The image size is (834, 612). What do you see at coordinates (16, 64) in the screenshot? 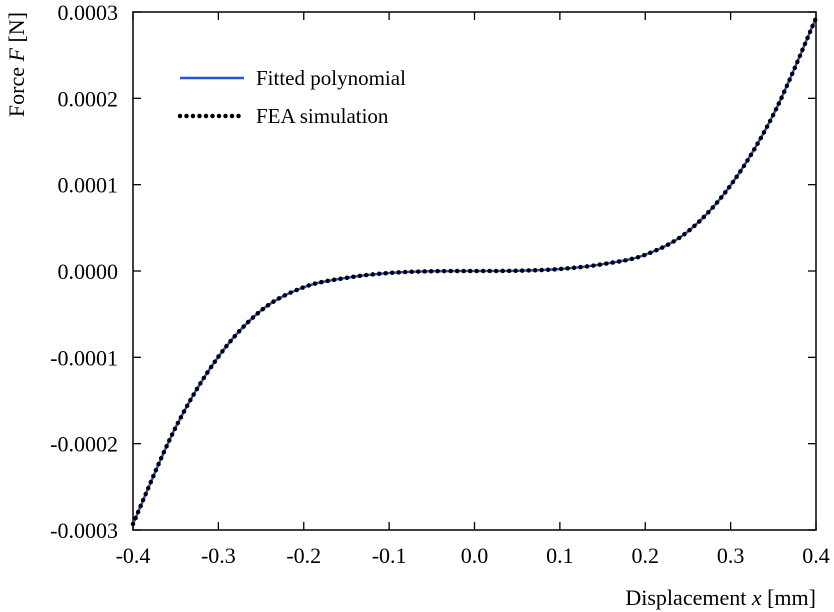
I see `y-axis-title: Force F [N]` at bounding box center [16, 64].